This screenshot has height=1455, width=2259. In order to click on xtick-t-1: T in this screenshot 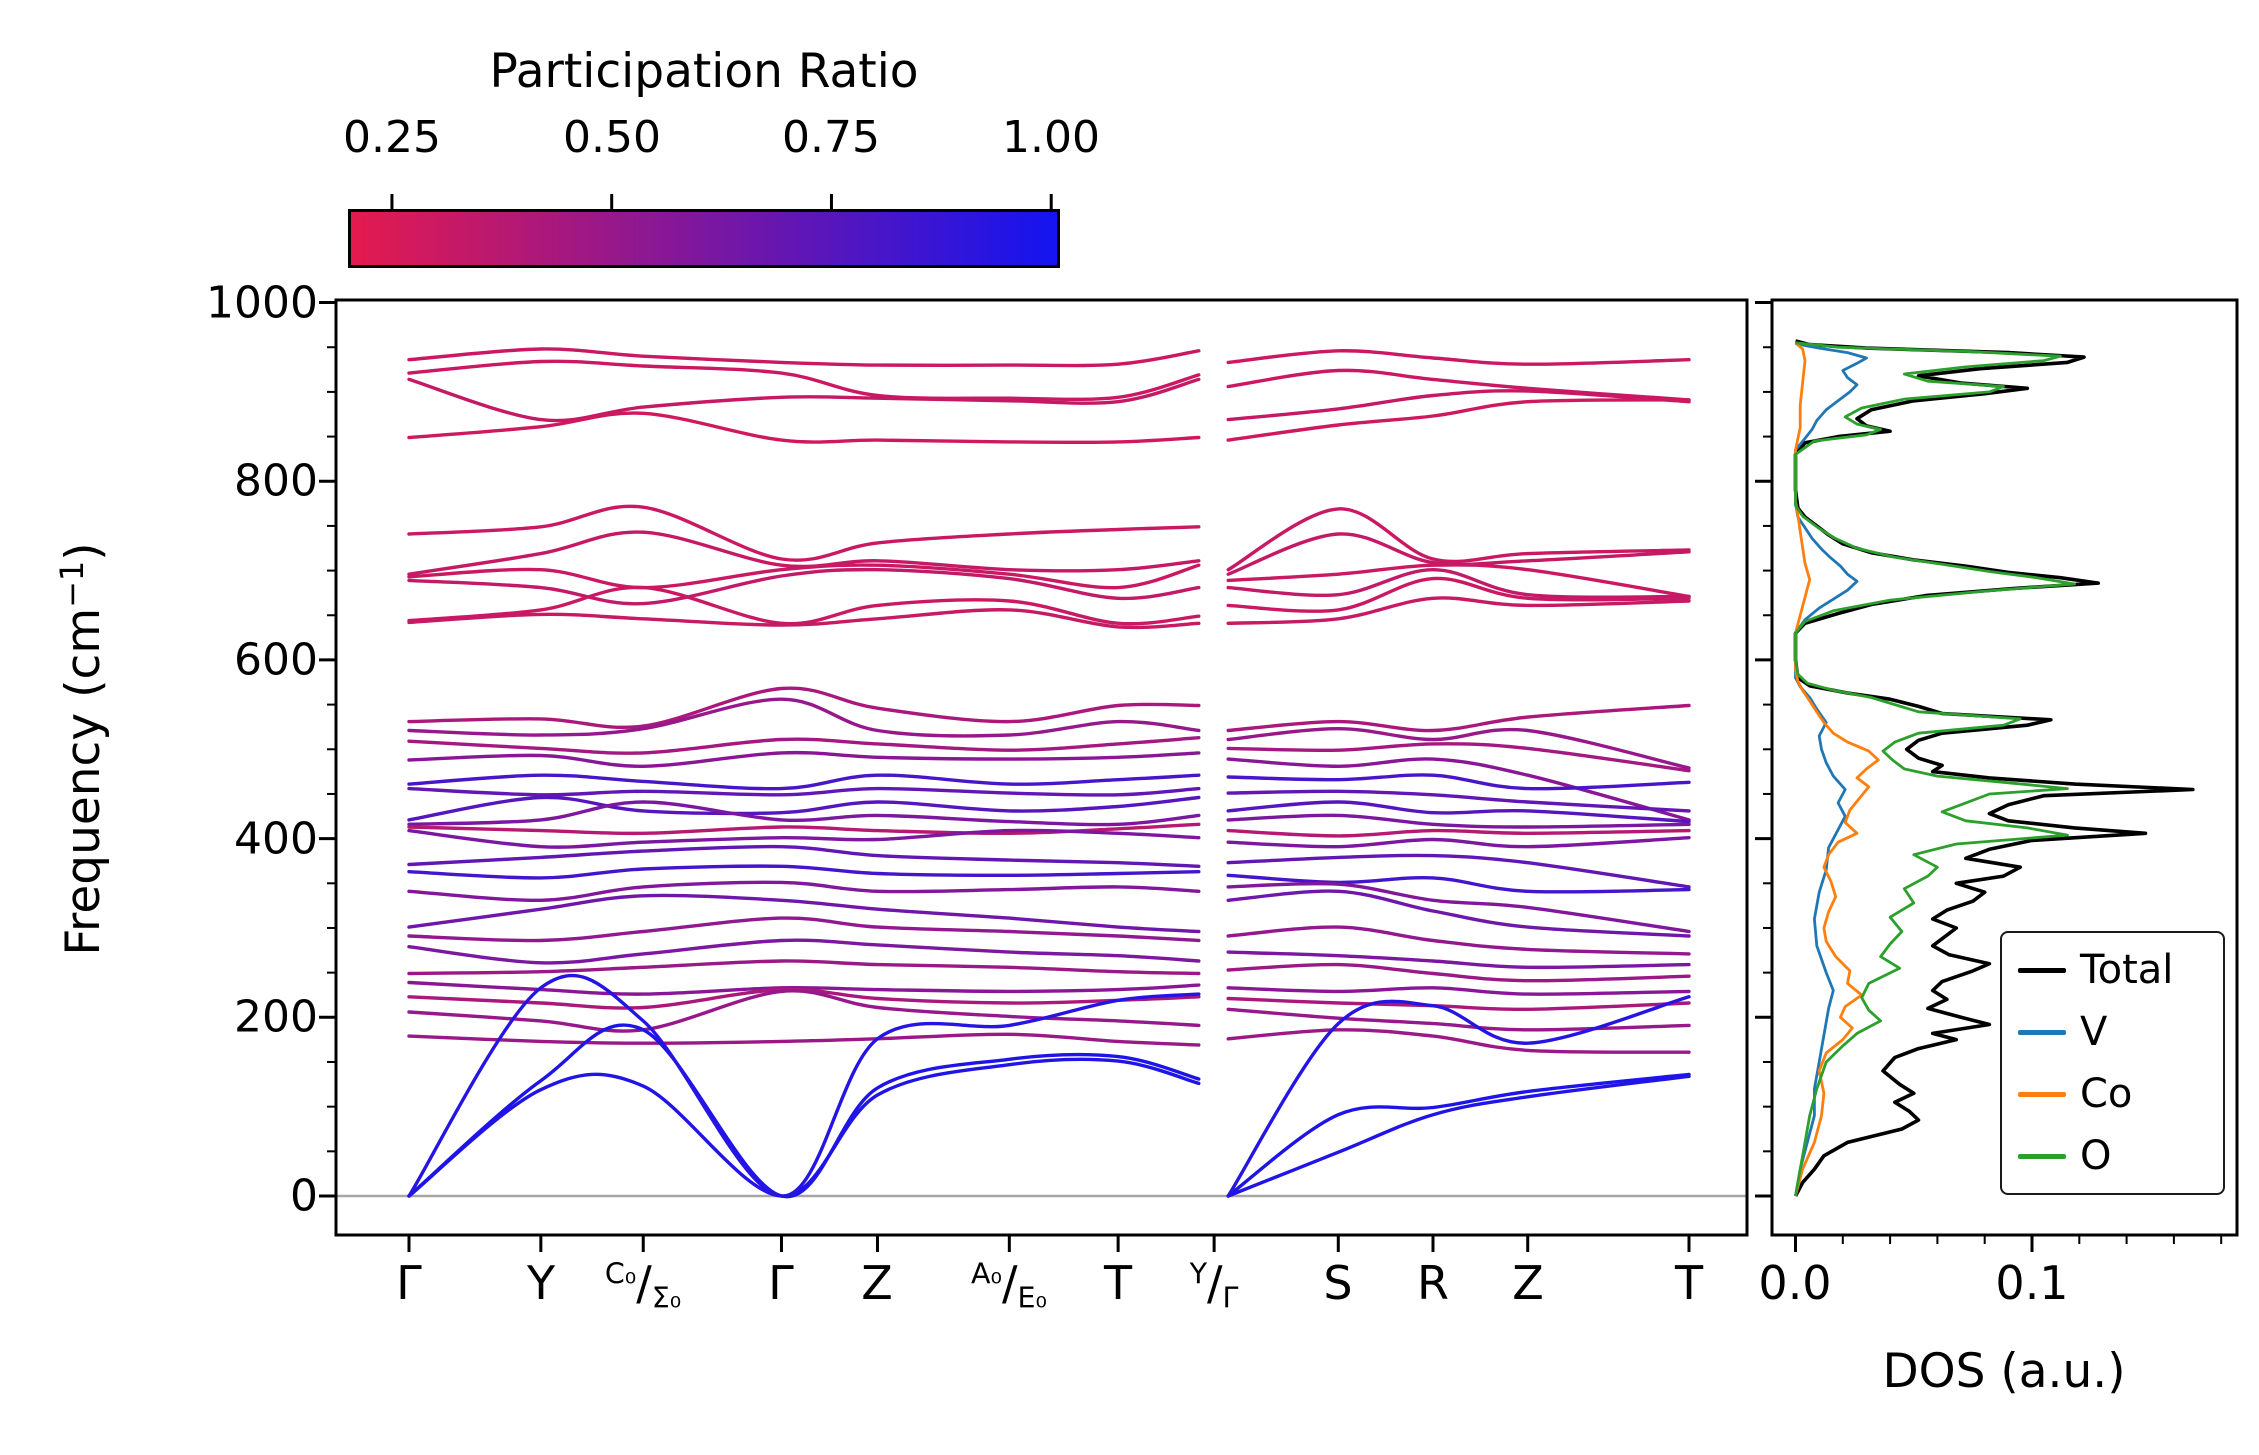, I will do `click(1118, 1283)`.